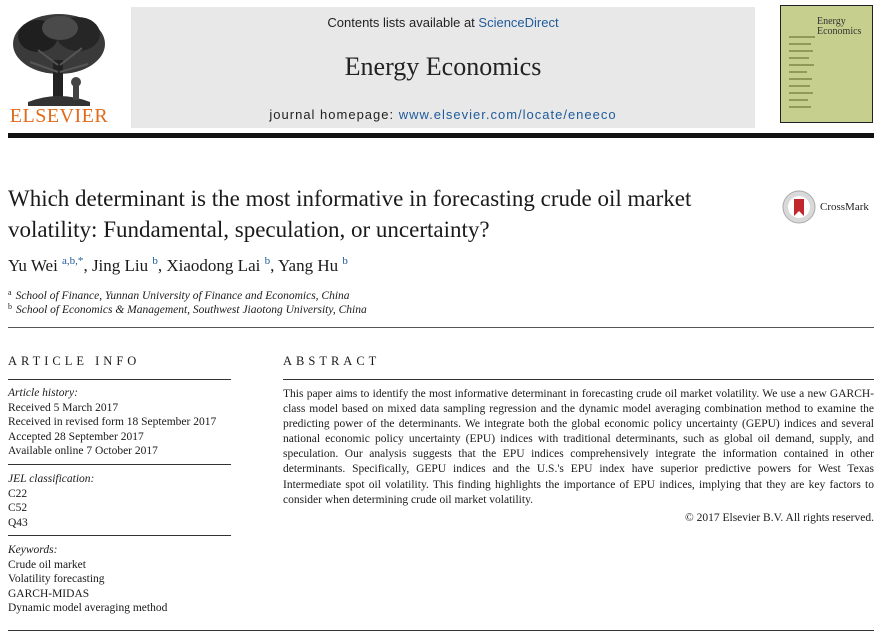 The image size is (883, 636). I want to click on crossmark-button: CrossMark, so click(825, 207).